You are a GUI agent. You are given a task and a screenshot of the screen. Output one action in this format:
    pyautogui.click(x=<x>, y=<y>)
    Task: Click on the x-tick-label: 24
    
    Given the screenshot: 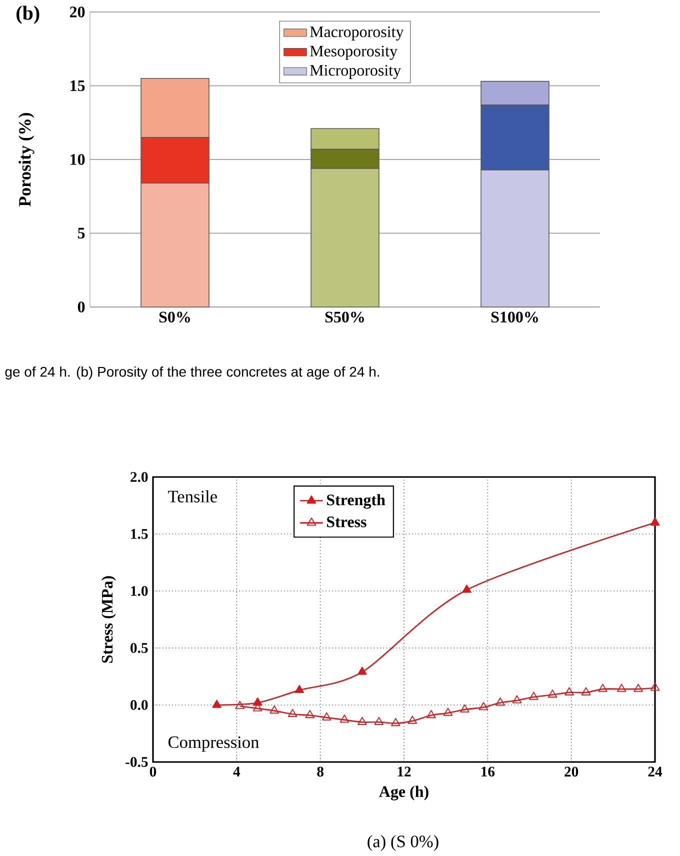 What is the action you would take?
    pyautogui.click(x=655, y=771)
    